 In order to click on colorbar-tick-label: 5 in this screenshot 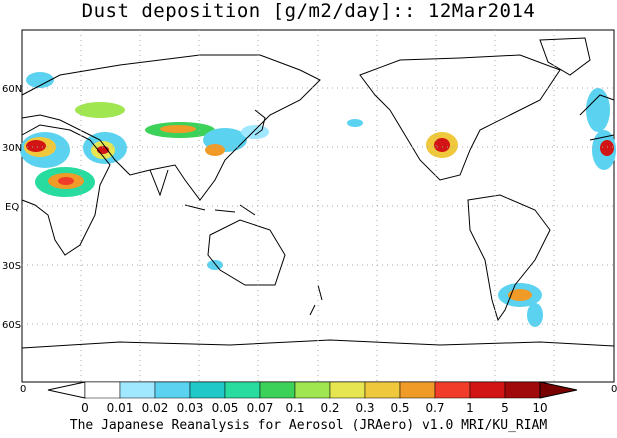, I will do `click(505, 408)`.